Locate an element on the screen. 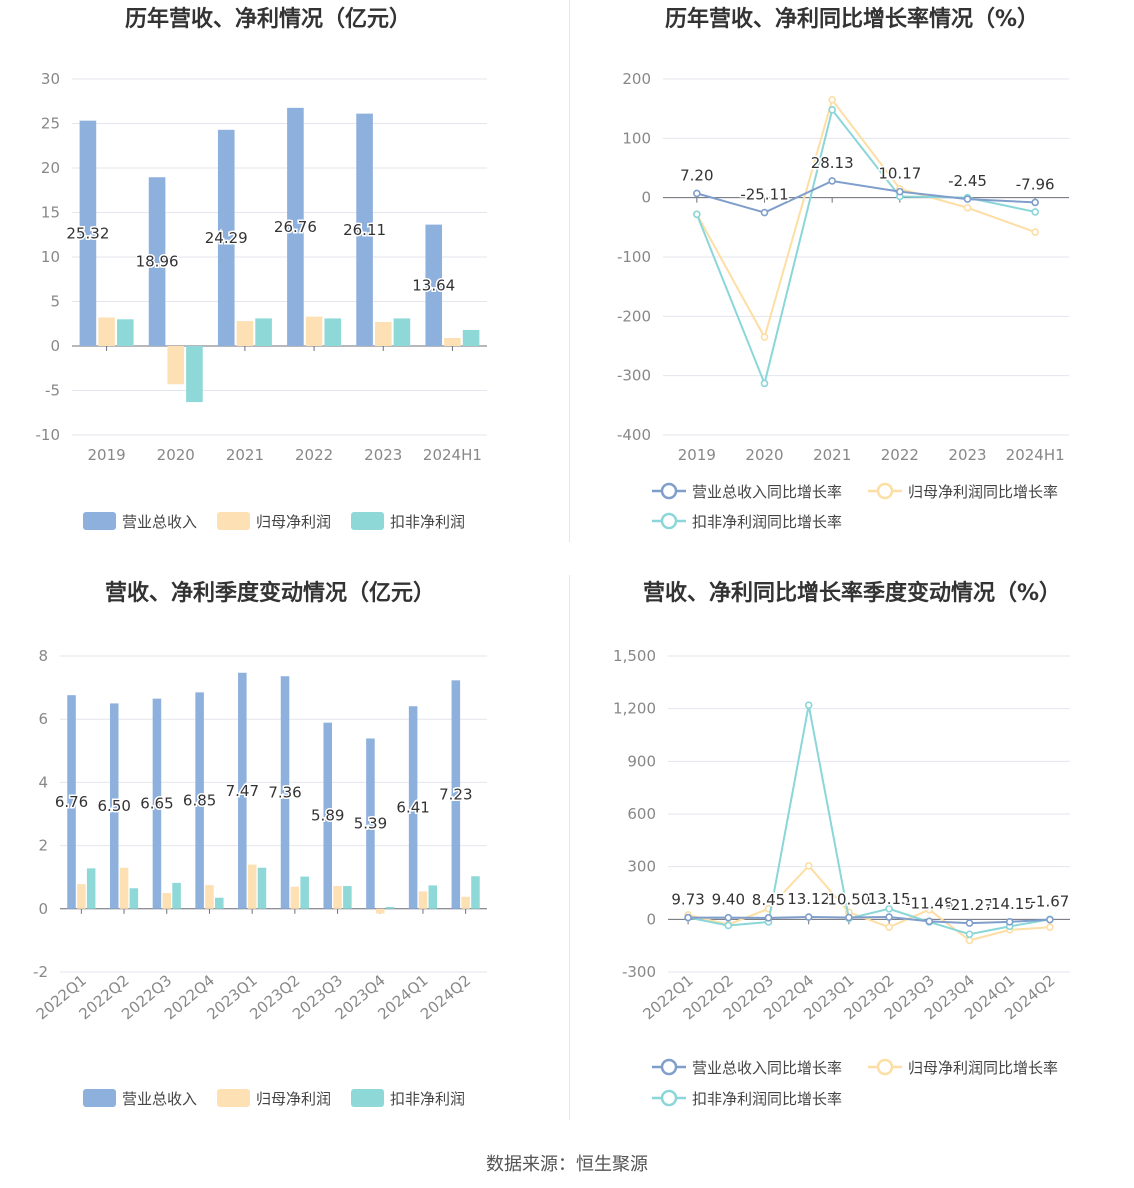  bar-营业总收入-2020 is located at coordinates (157, 261).